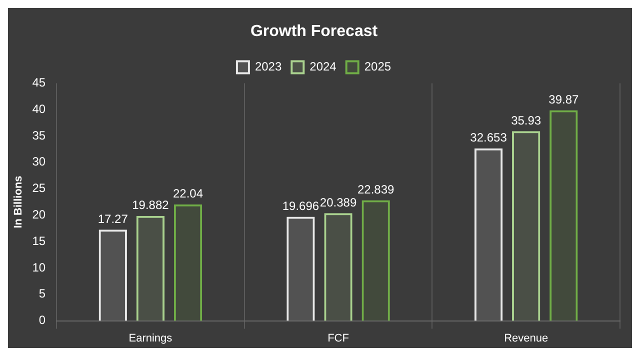 The image size is (640, 356). What do you see at coordinates (339, 338) in the screenshot?
I see `x-tick-label: FCF` at bounding box center [339, 338].